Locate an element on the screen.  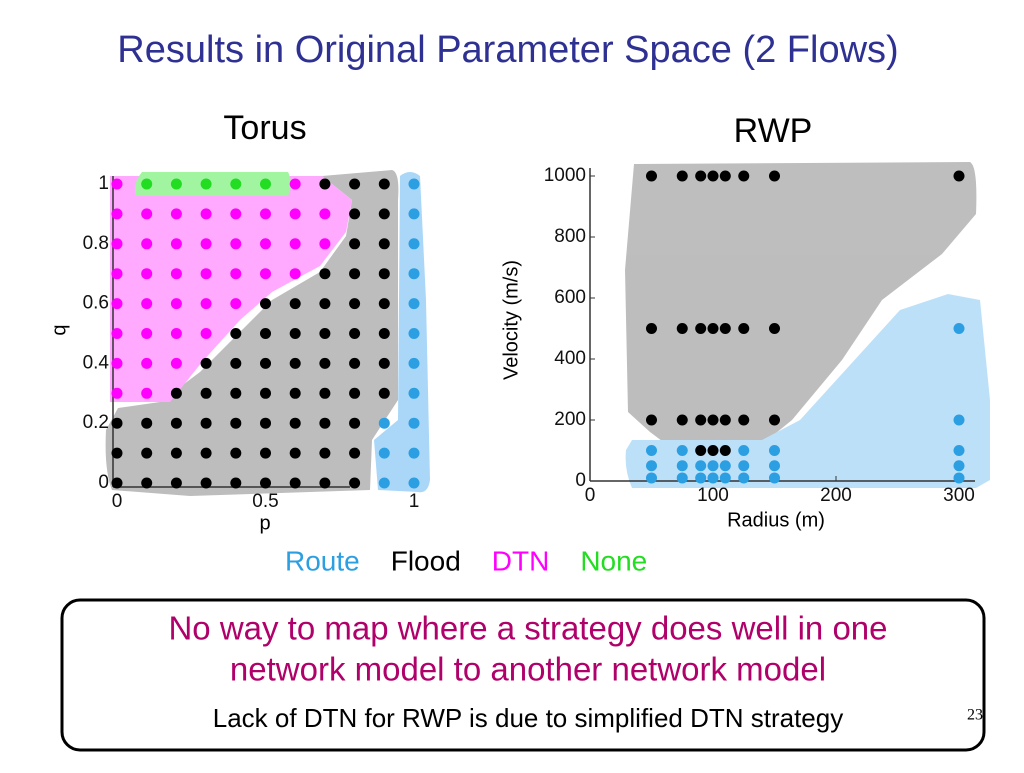
chart-title: RWP is located at coordinates (773, 131).